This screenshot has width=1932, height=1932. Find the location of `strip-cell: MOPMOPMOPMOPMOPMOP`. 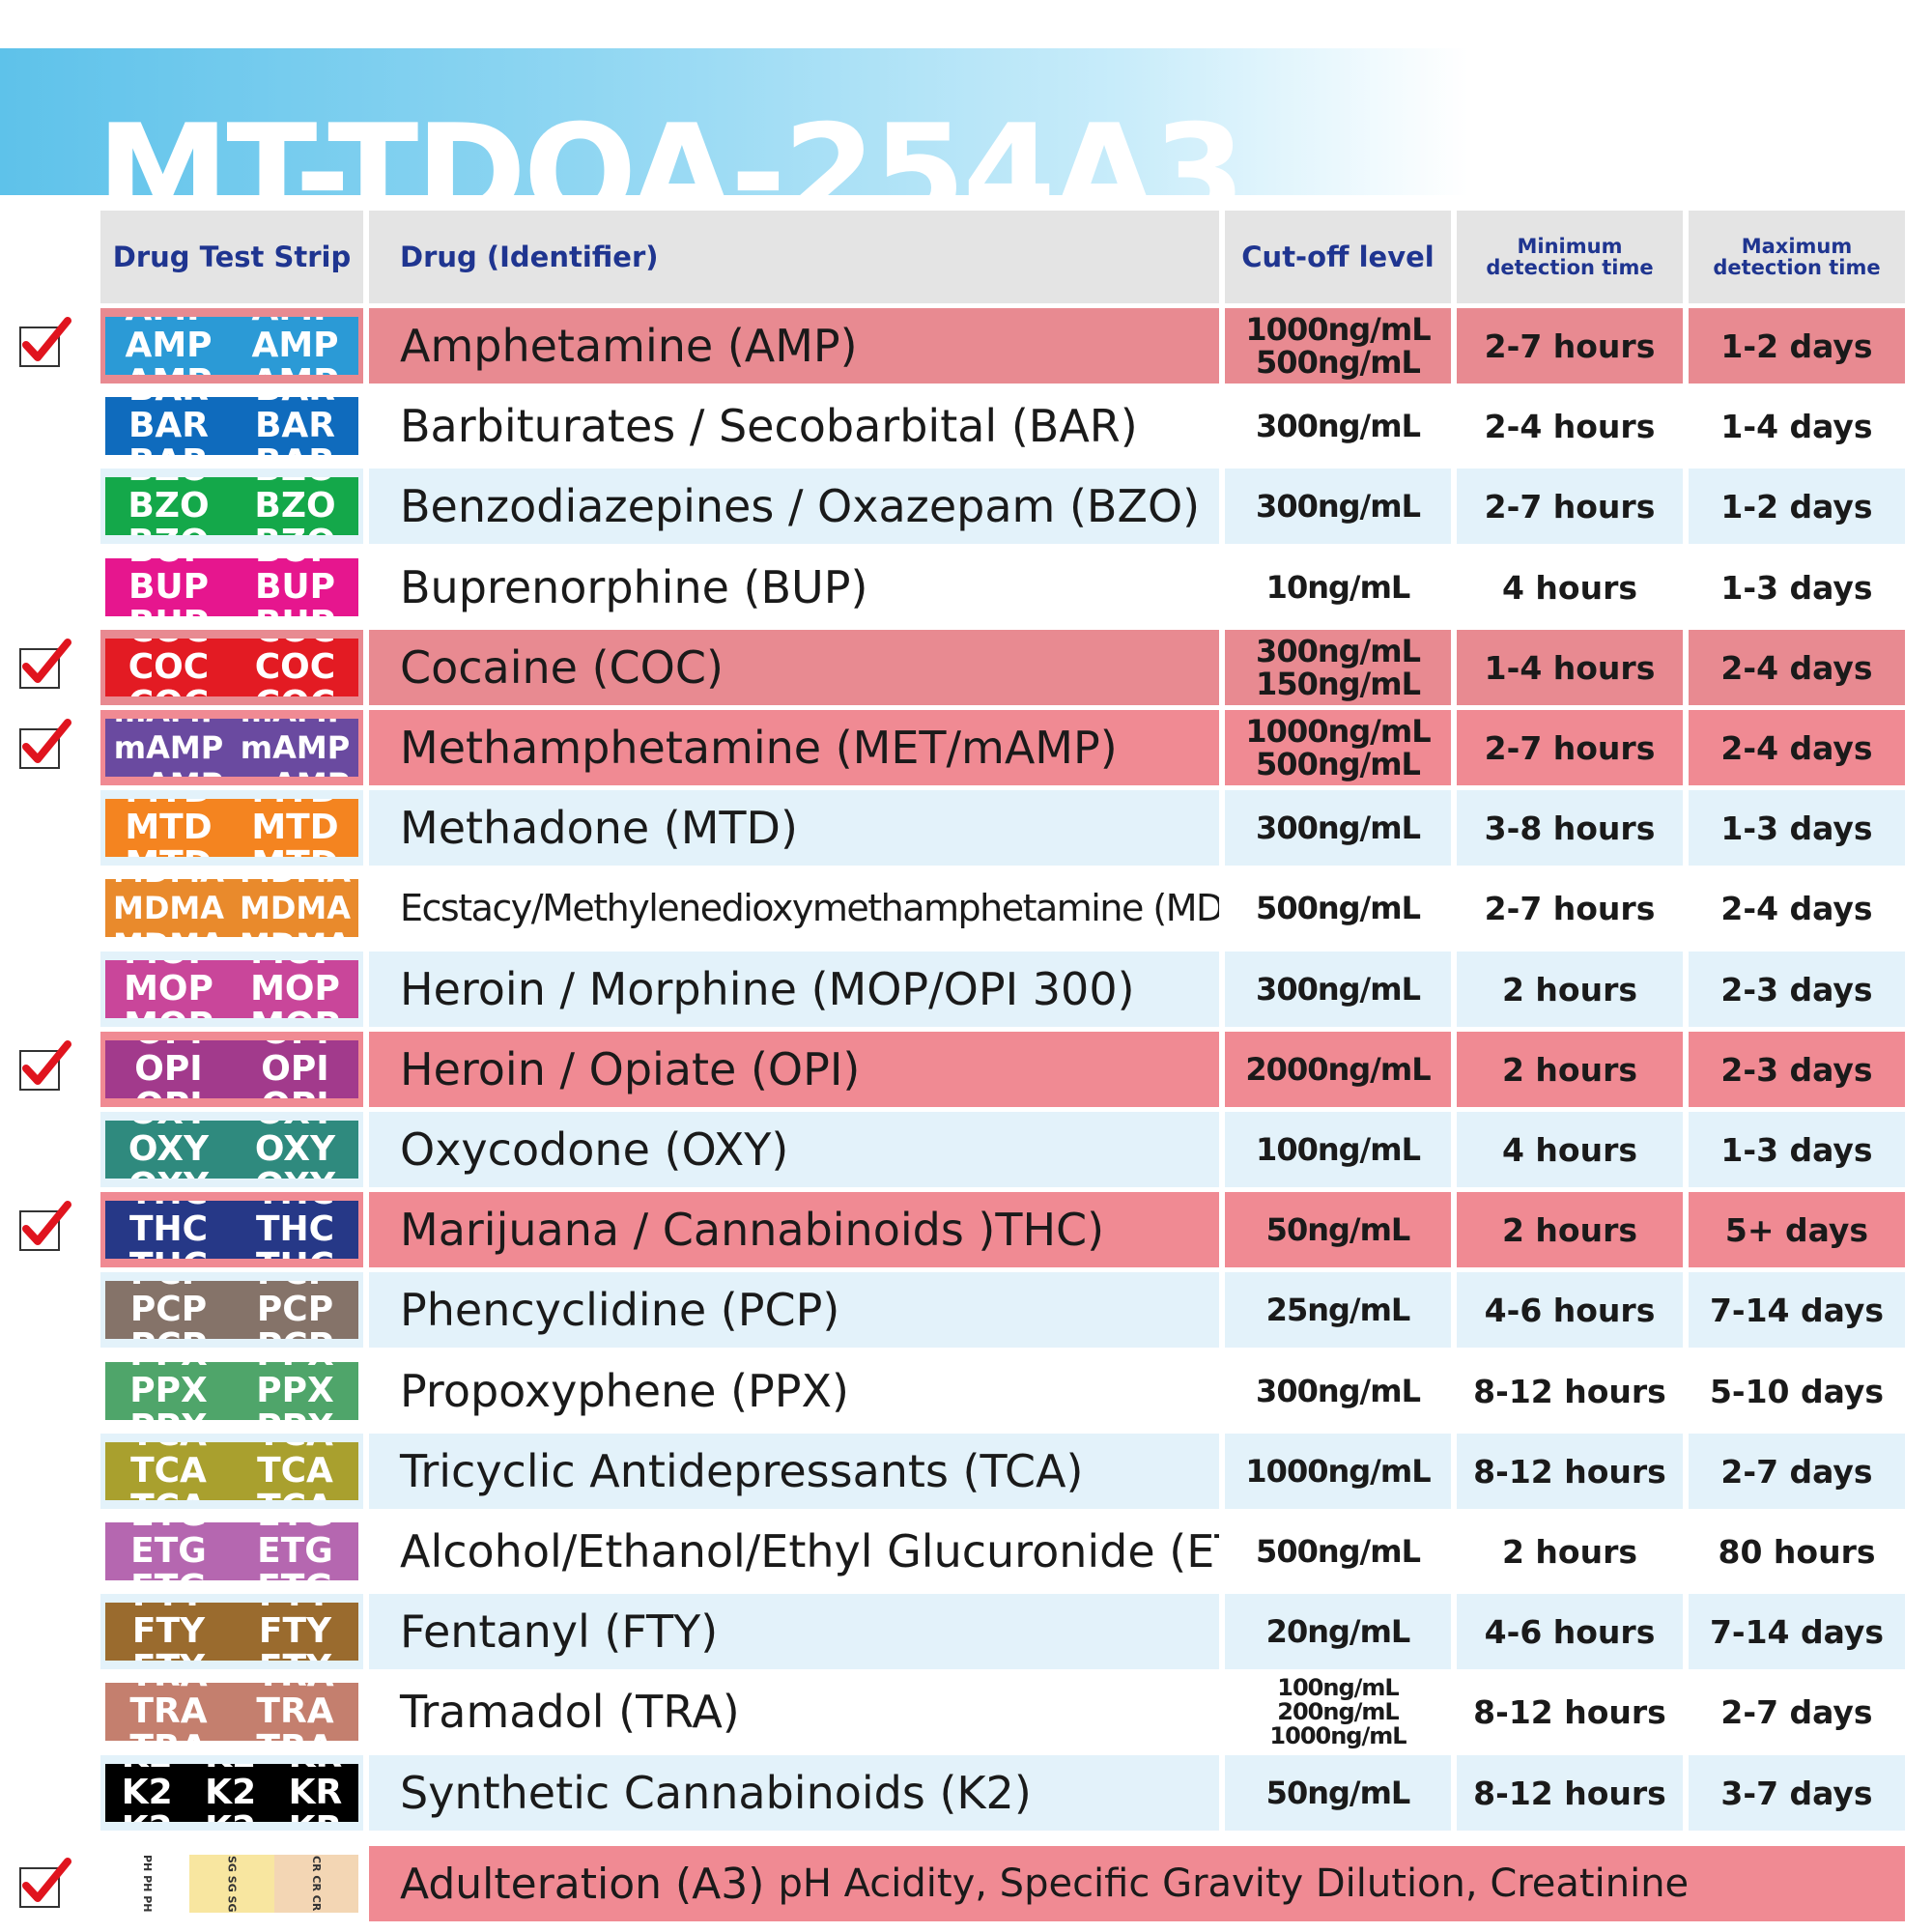

strip-cell: MOPMOPMOPMOPMOPMOP is located at coordinates (231, 989).